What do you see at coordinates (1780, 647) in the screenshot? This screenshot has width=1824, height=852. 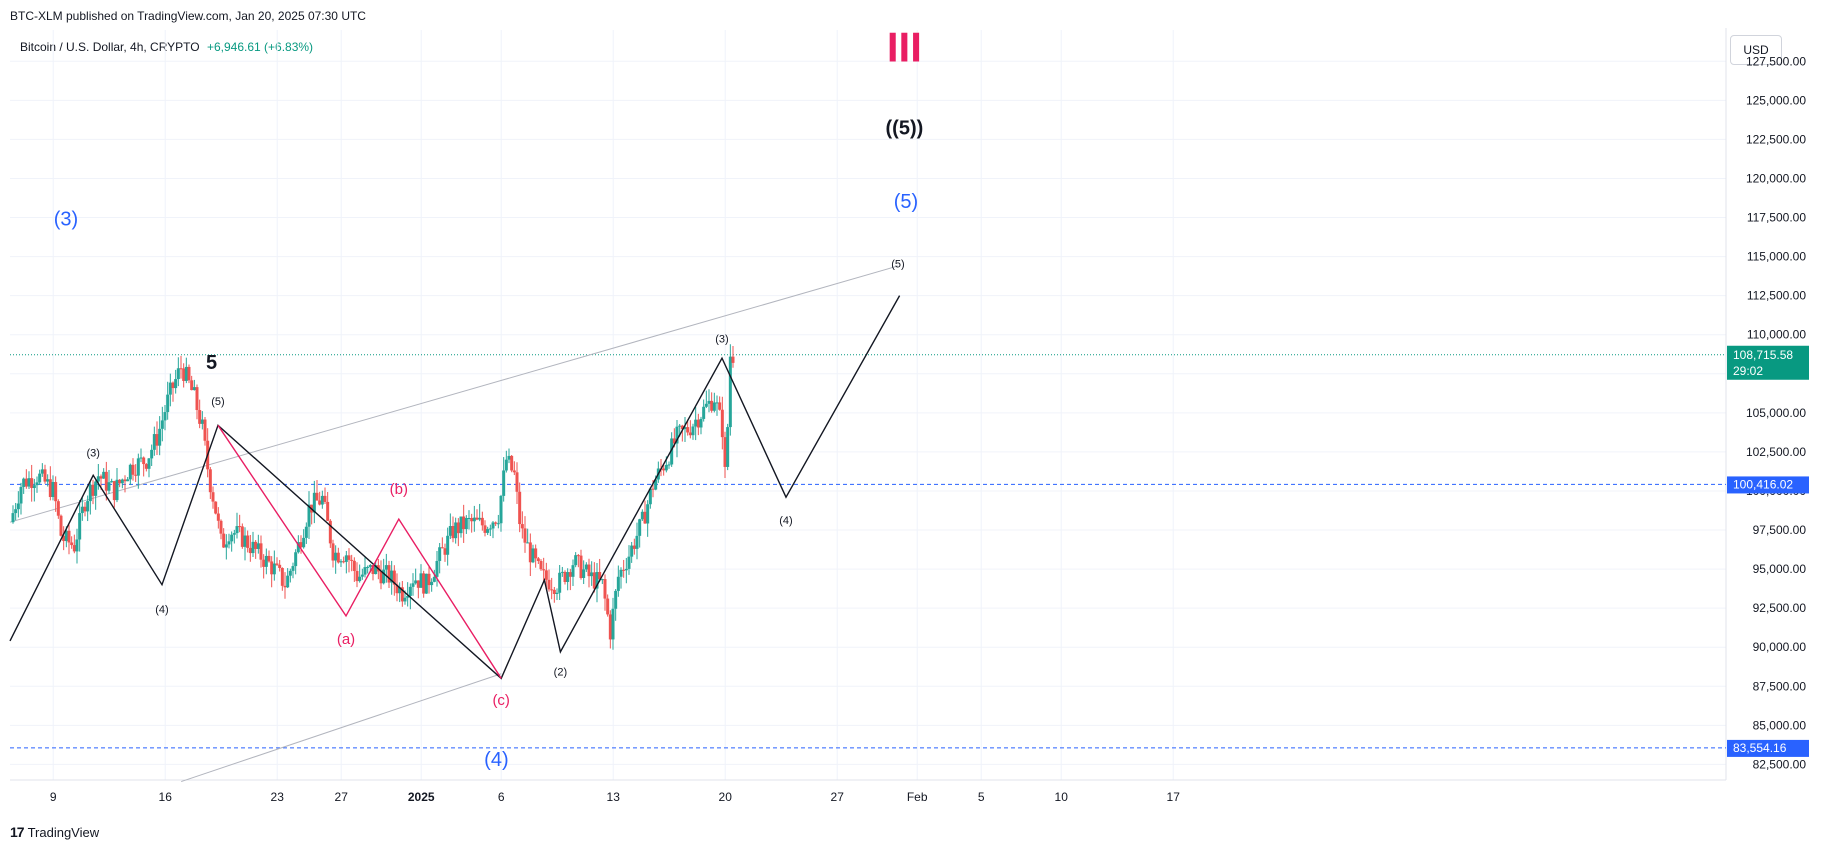 I see `y-tick-label: 90,000.00` at bounding box center [1780, 647].